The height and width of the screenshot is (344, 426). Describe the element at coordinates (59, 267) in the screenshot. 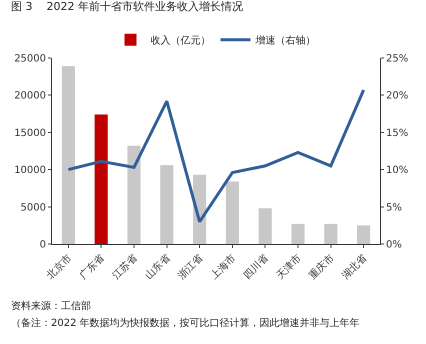

I see `x-tick-label: 北京市` at that location.